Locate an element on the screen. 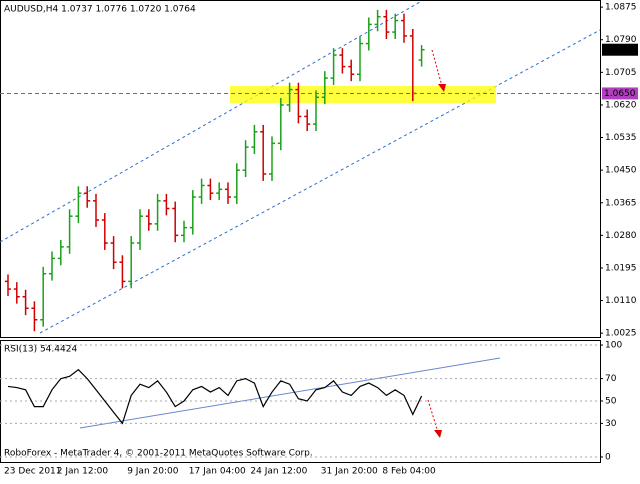 Image resolution: width=640 pixels, height=484 pixels. x-tick-label: 31 Jan 20:00 is located at coordinates (349, 472).